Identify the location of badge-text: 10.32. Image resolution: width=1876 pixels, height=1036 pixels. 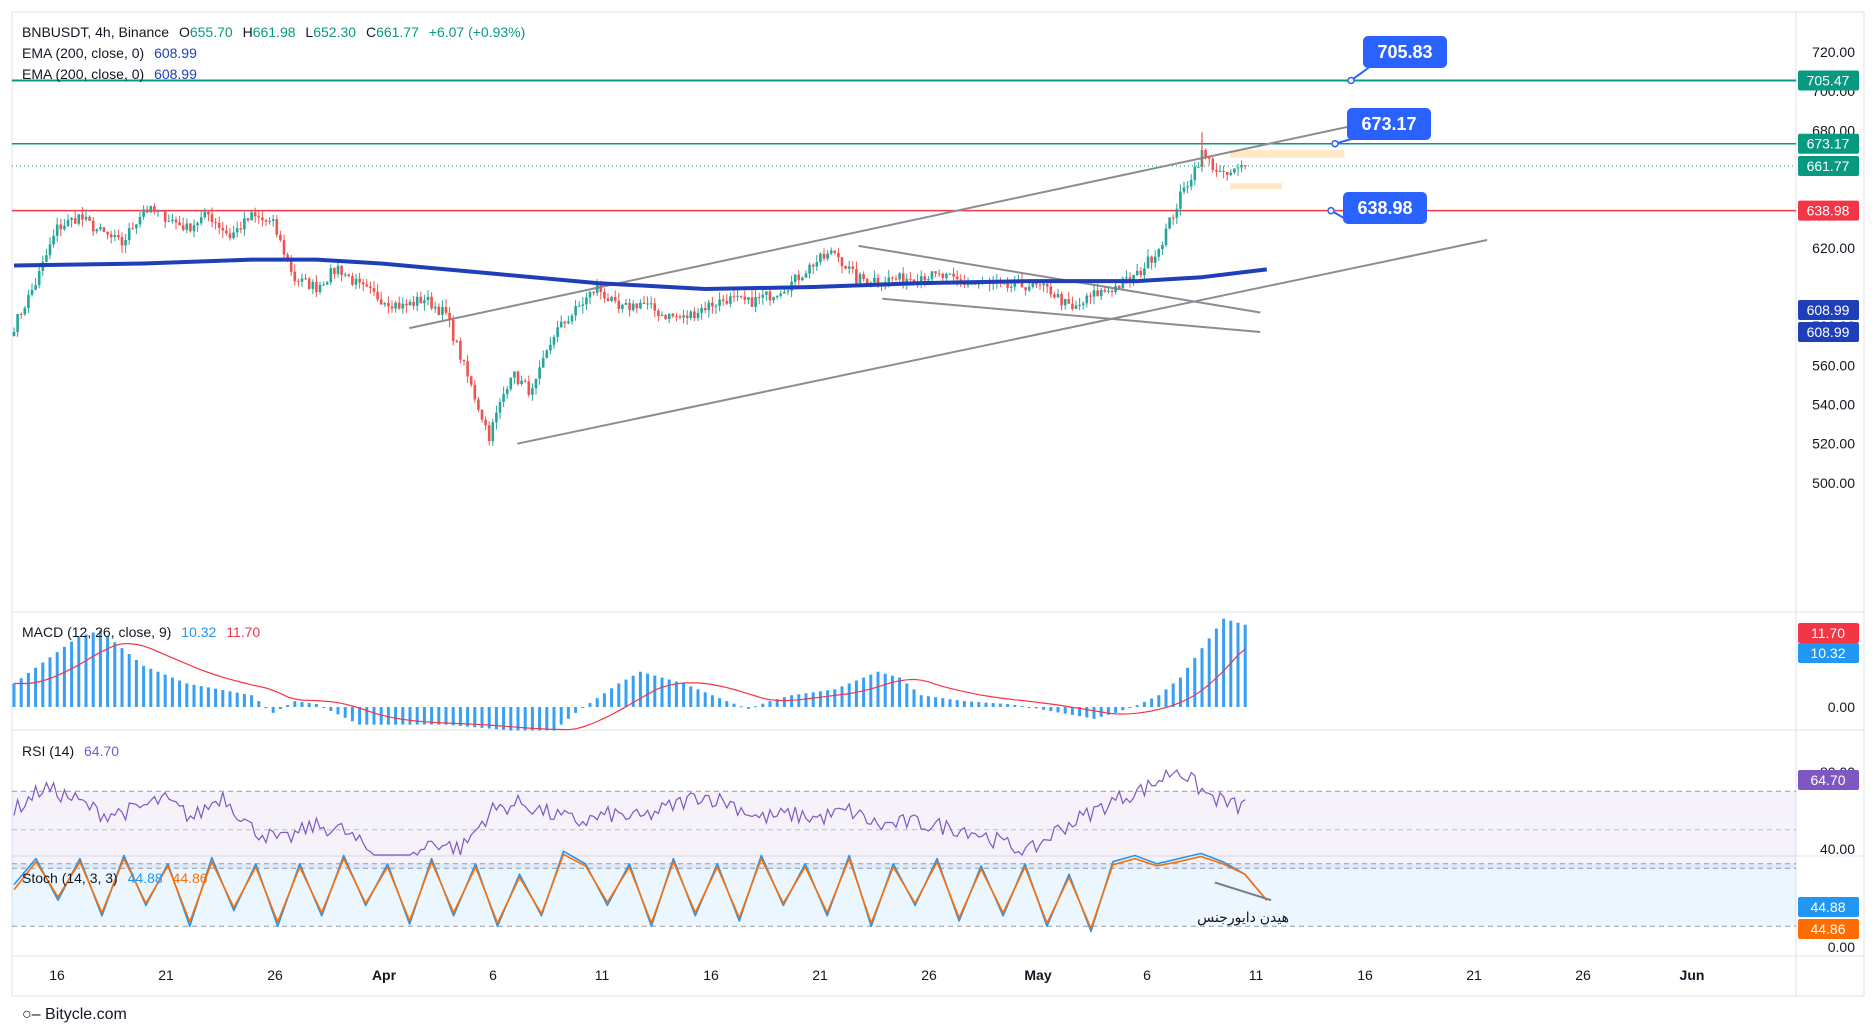
(1827, 653).